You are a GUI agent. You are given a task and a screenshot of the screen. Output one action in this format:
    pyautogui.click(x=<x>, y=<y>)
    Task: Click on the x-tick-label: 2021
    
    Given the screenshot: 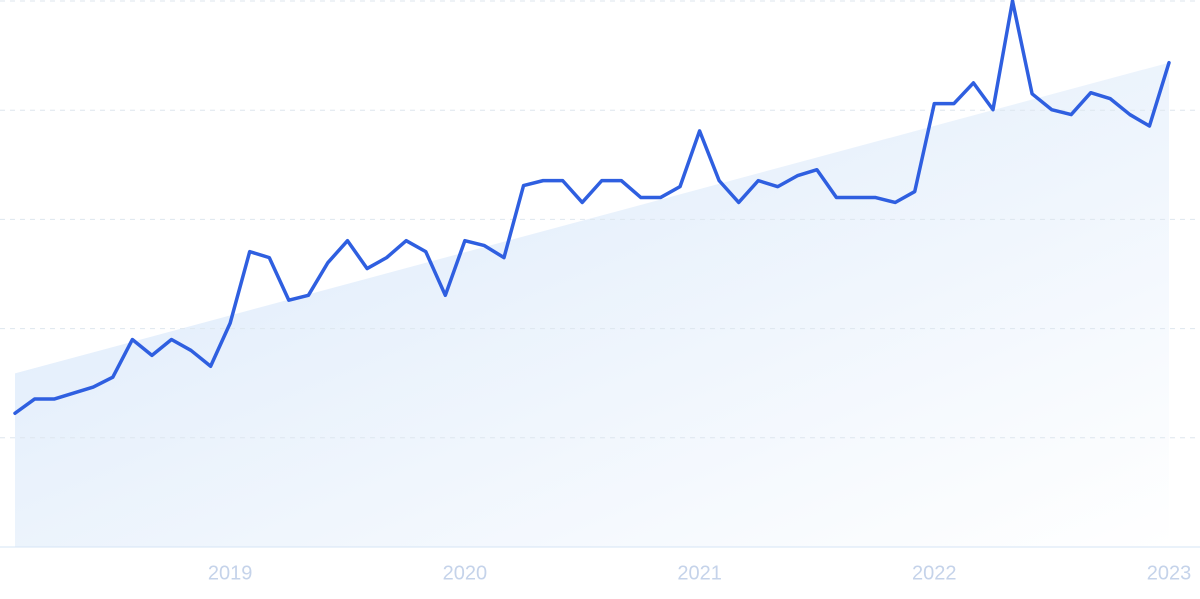 What is the action you would take?
    pyautogui.click(x=699, y=573)
    